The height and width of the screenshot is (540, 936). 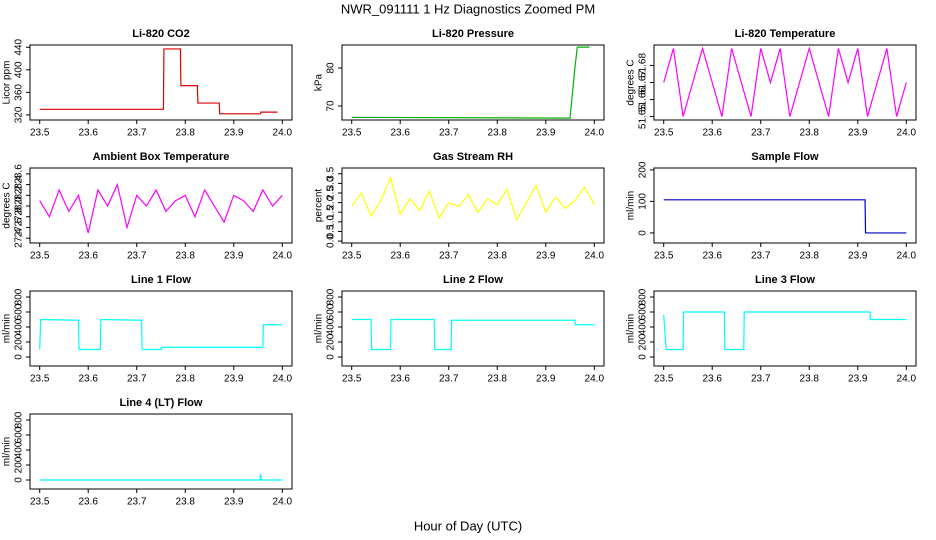 I want to click on y-tick-label: 600, so click(x=19, y=434).